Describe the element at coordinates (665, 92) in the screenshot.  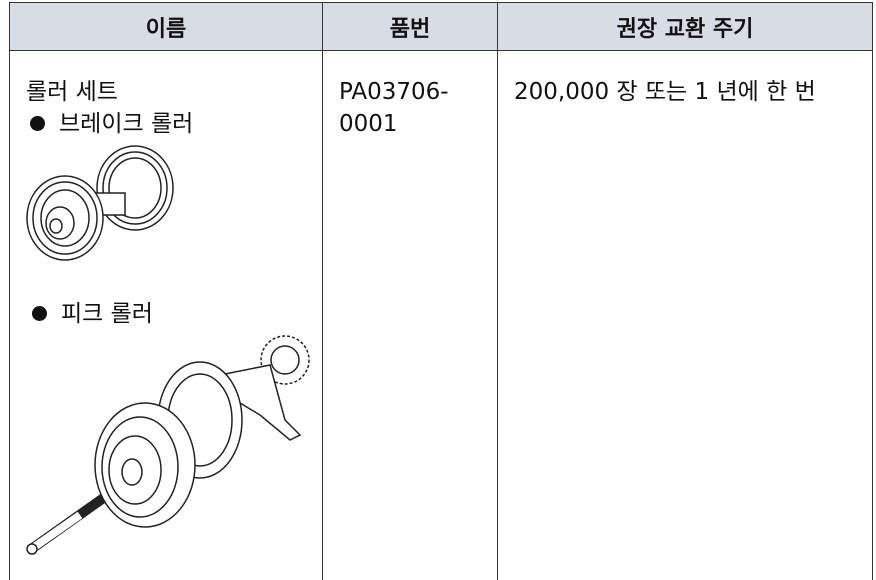
I see `interval: 200,000 장 또는 1 년에 한 번` at that location.